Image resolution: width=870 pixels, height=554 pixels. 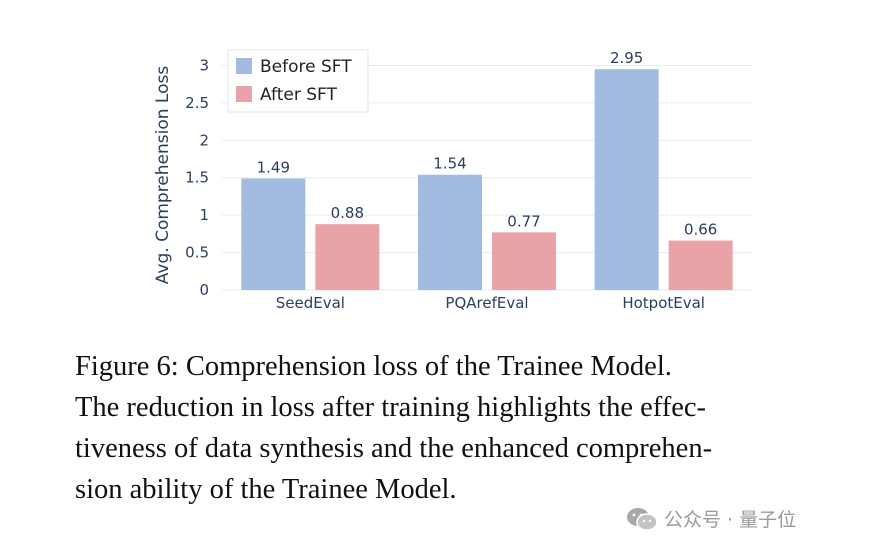 I want to click on y-tick-labels: 0 0.5 1 1.5 2 2.5 3, so click(x=197, y=177).